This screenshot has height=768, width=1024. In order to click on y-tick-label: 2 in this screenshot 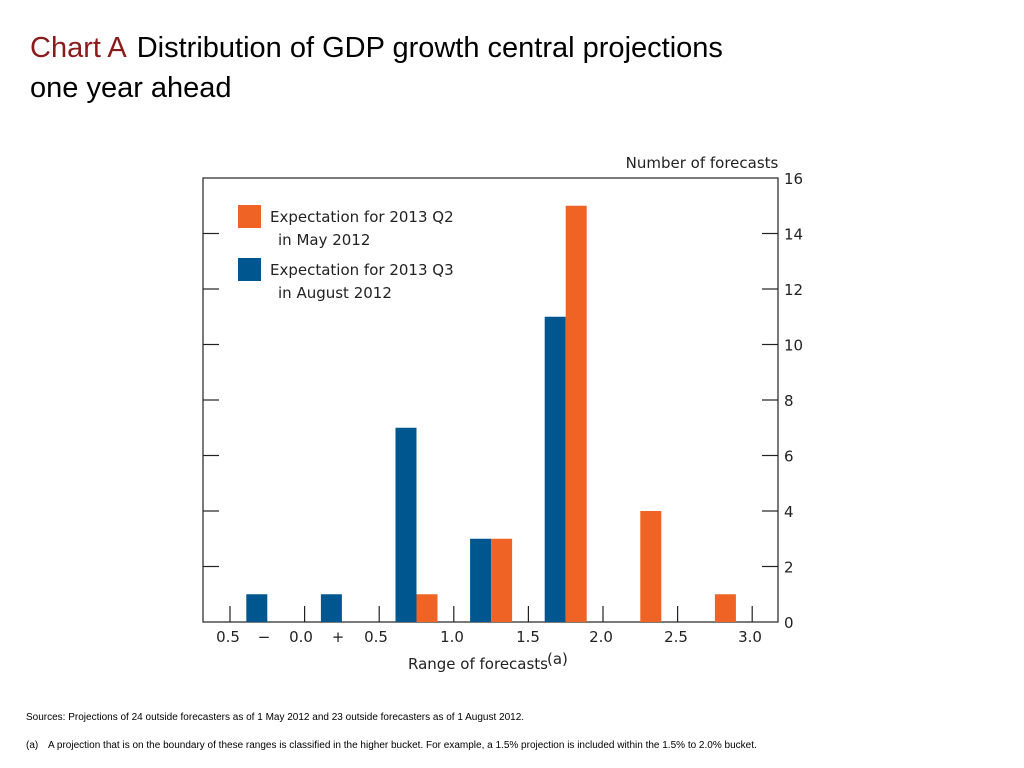, I will do `click(789, 568)`.